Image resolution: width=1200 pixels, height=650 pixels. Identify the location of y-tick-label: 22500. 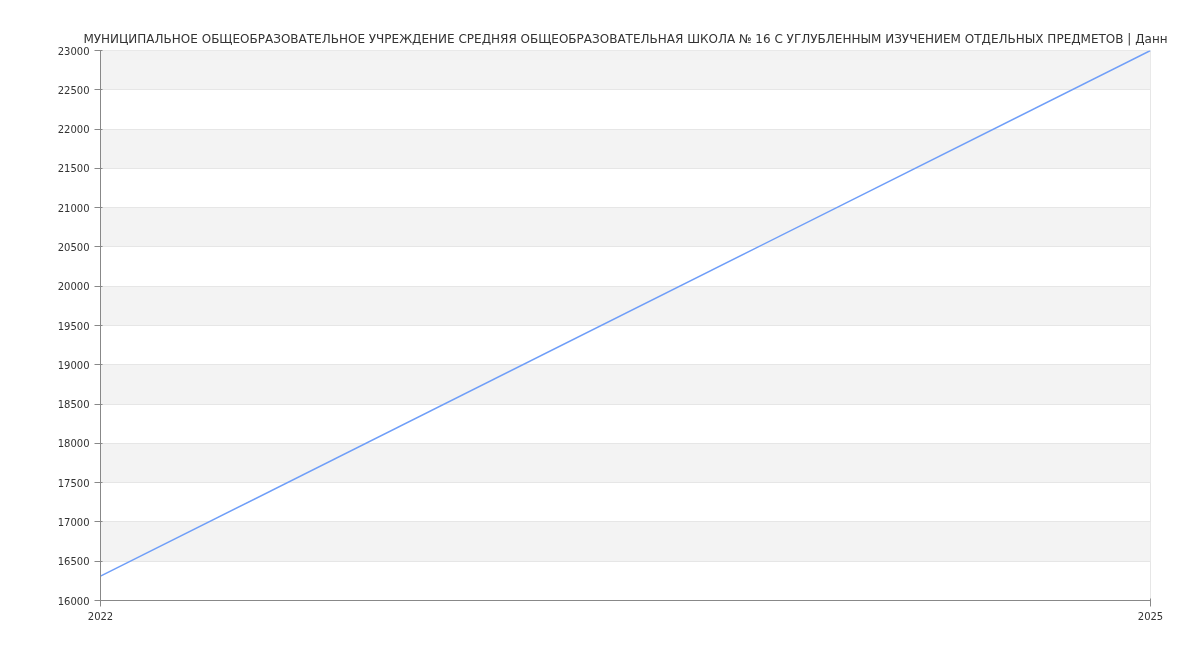
(73, 90).